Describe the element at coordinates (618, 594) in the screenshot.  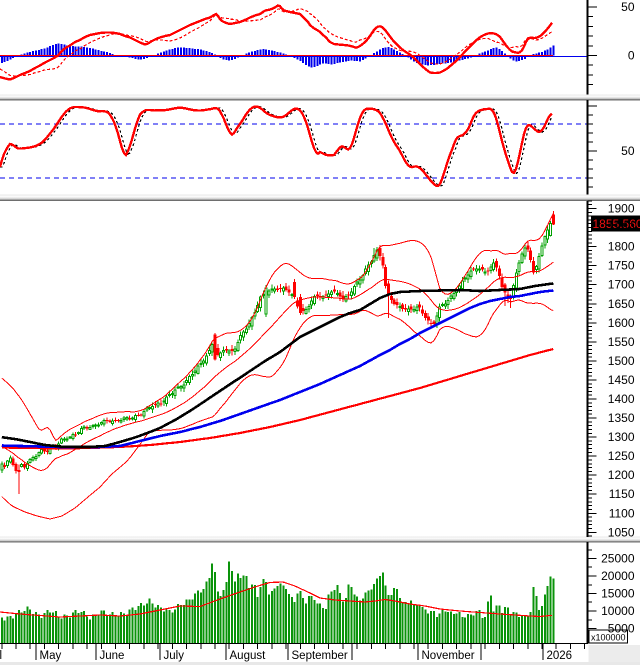
I see `svg-text: 15000` at that location.